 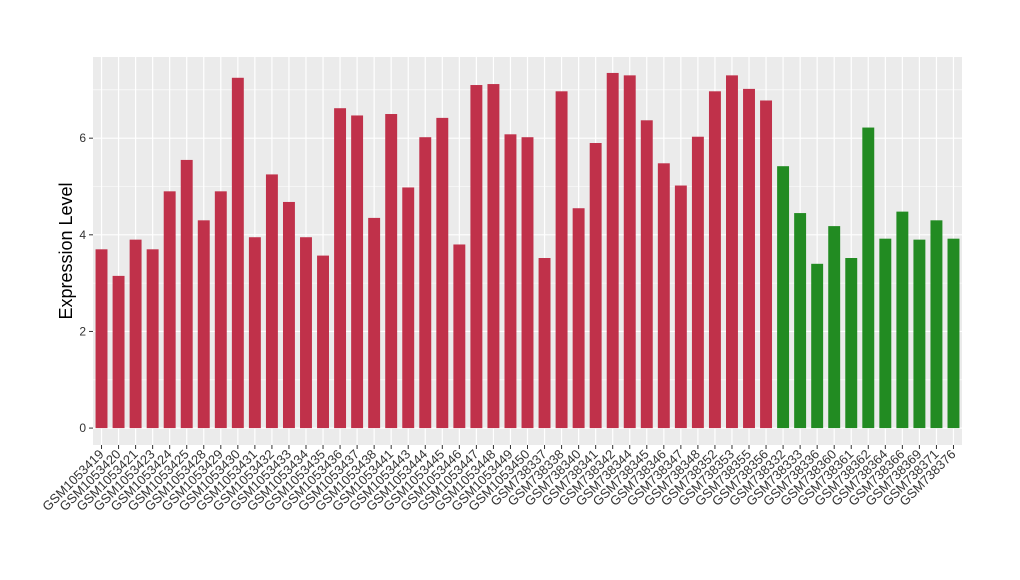 I want to click on y-tick-label: 6, so click(x=82, y=138).